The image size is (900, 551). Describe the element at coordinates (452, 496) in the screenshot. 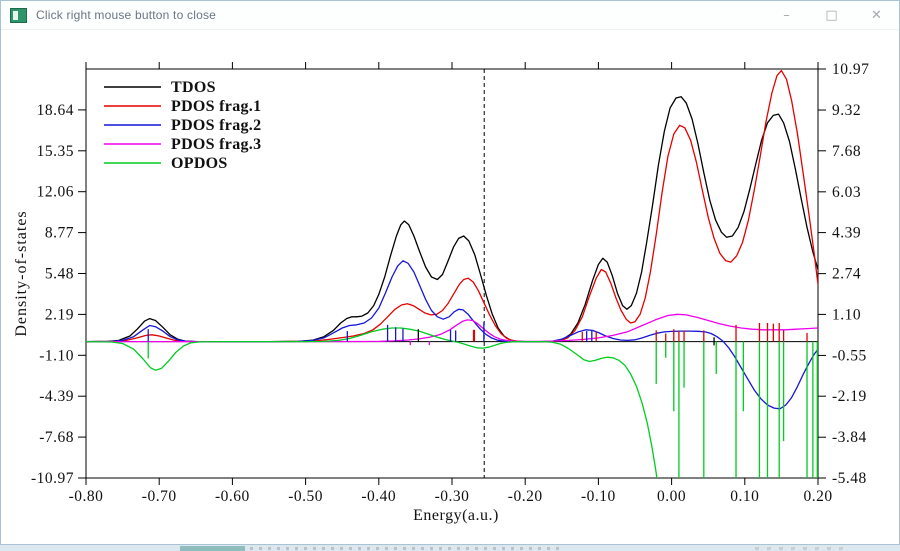

I see `x-tick-label: -0.30` at that location.